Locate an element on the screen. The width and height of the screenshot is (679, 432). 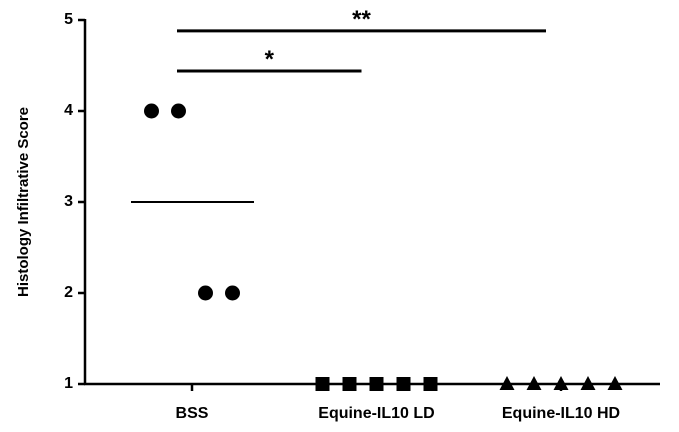
x-tick-label: Equine-IL10 LD is located at coordinates (376, 413).